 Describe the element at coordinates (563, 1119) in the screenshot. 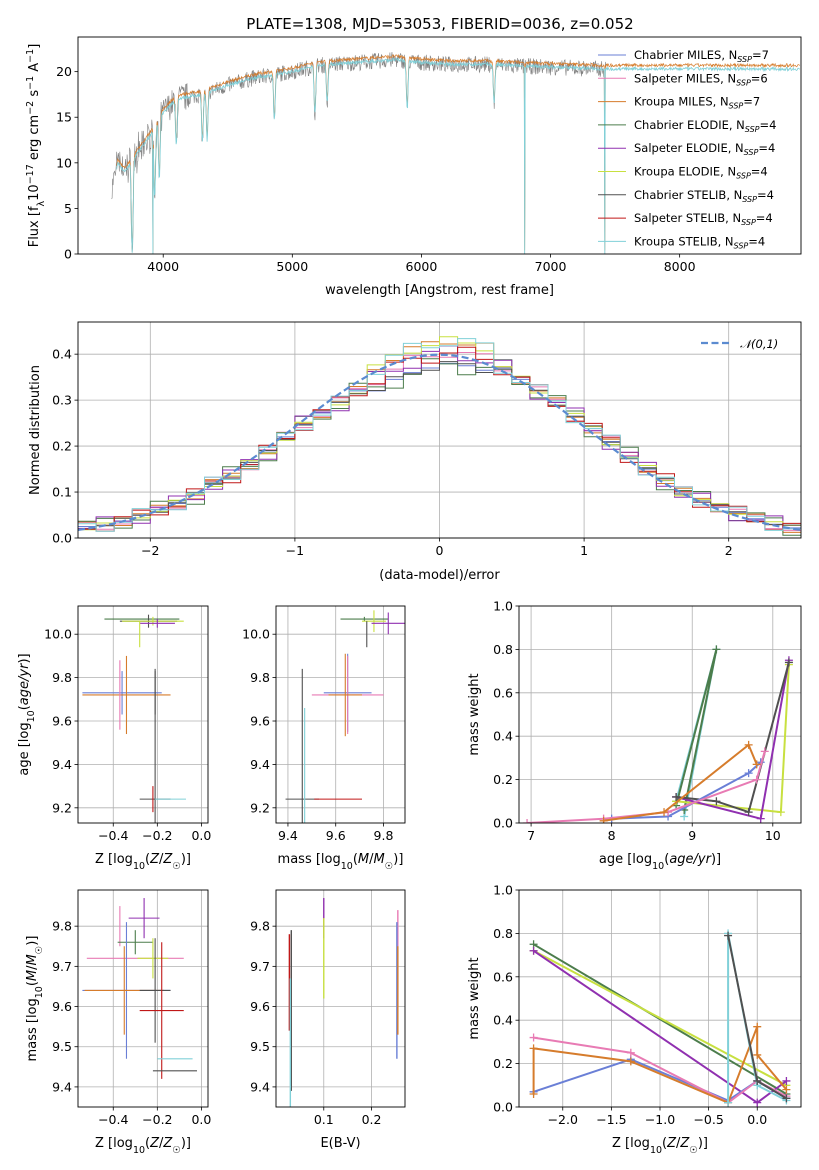

I see `x-tick-label: −2.0` at that location.